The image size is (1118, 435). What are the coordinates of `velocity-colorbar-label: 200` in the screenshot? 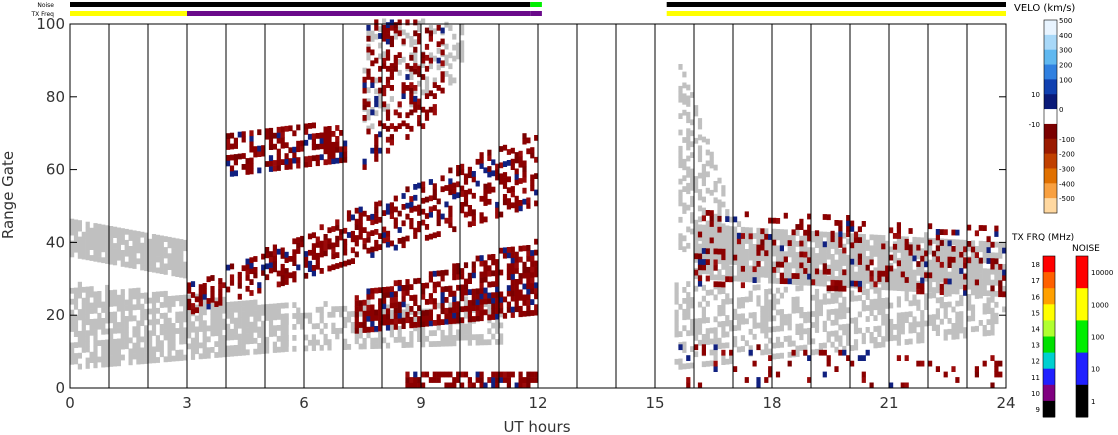 It's located at (1065, 66).